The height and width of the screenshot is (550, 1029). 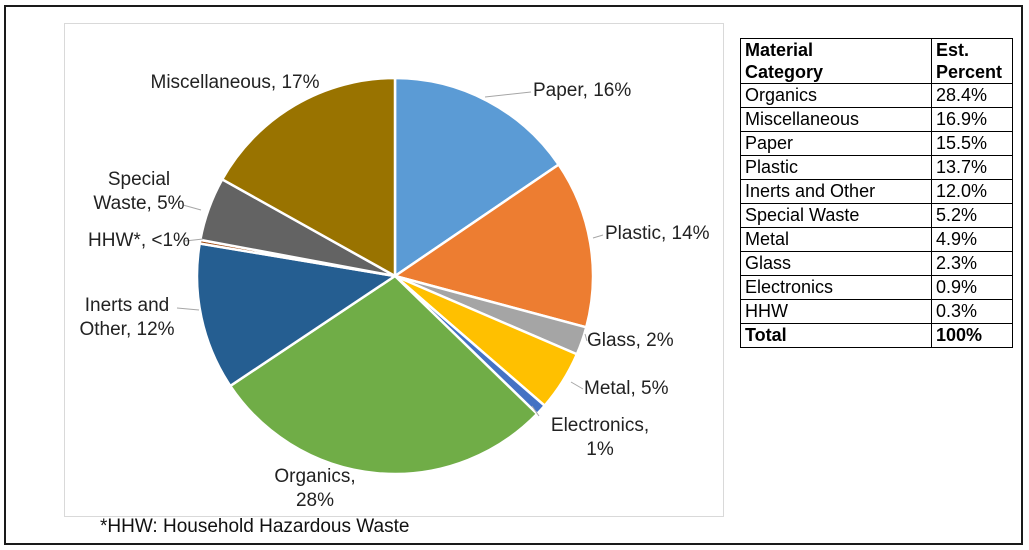 I want to click on table-total-row: Total 100%, so click(x=876, y=335).